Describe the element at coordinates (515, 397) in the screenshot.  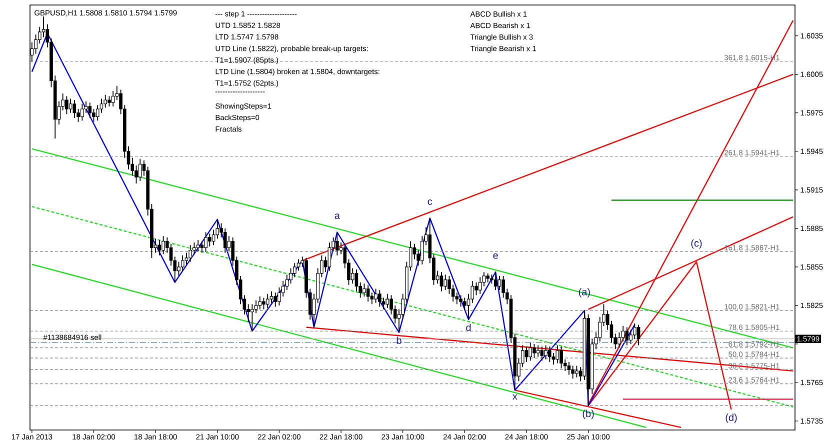
I see `annotation: x` at that location.